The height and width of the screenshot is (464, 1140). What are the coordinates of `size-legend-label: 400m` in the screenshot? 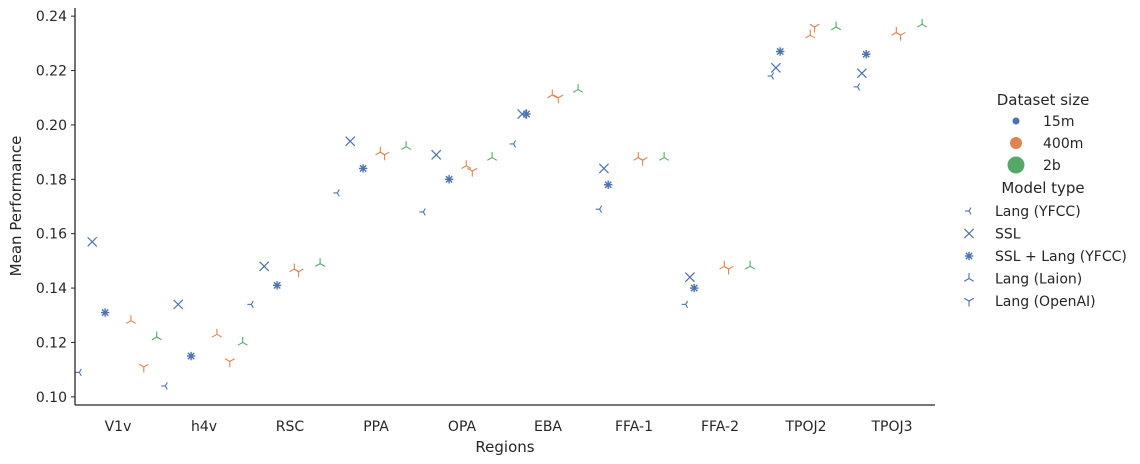 It's located at (1063, 144).